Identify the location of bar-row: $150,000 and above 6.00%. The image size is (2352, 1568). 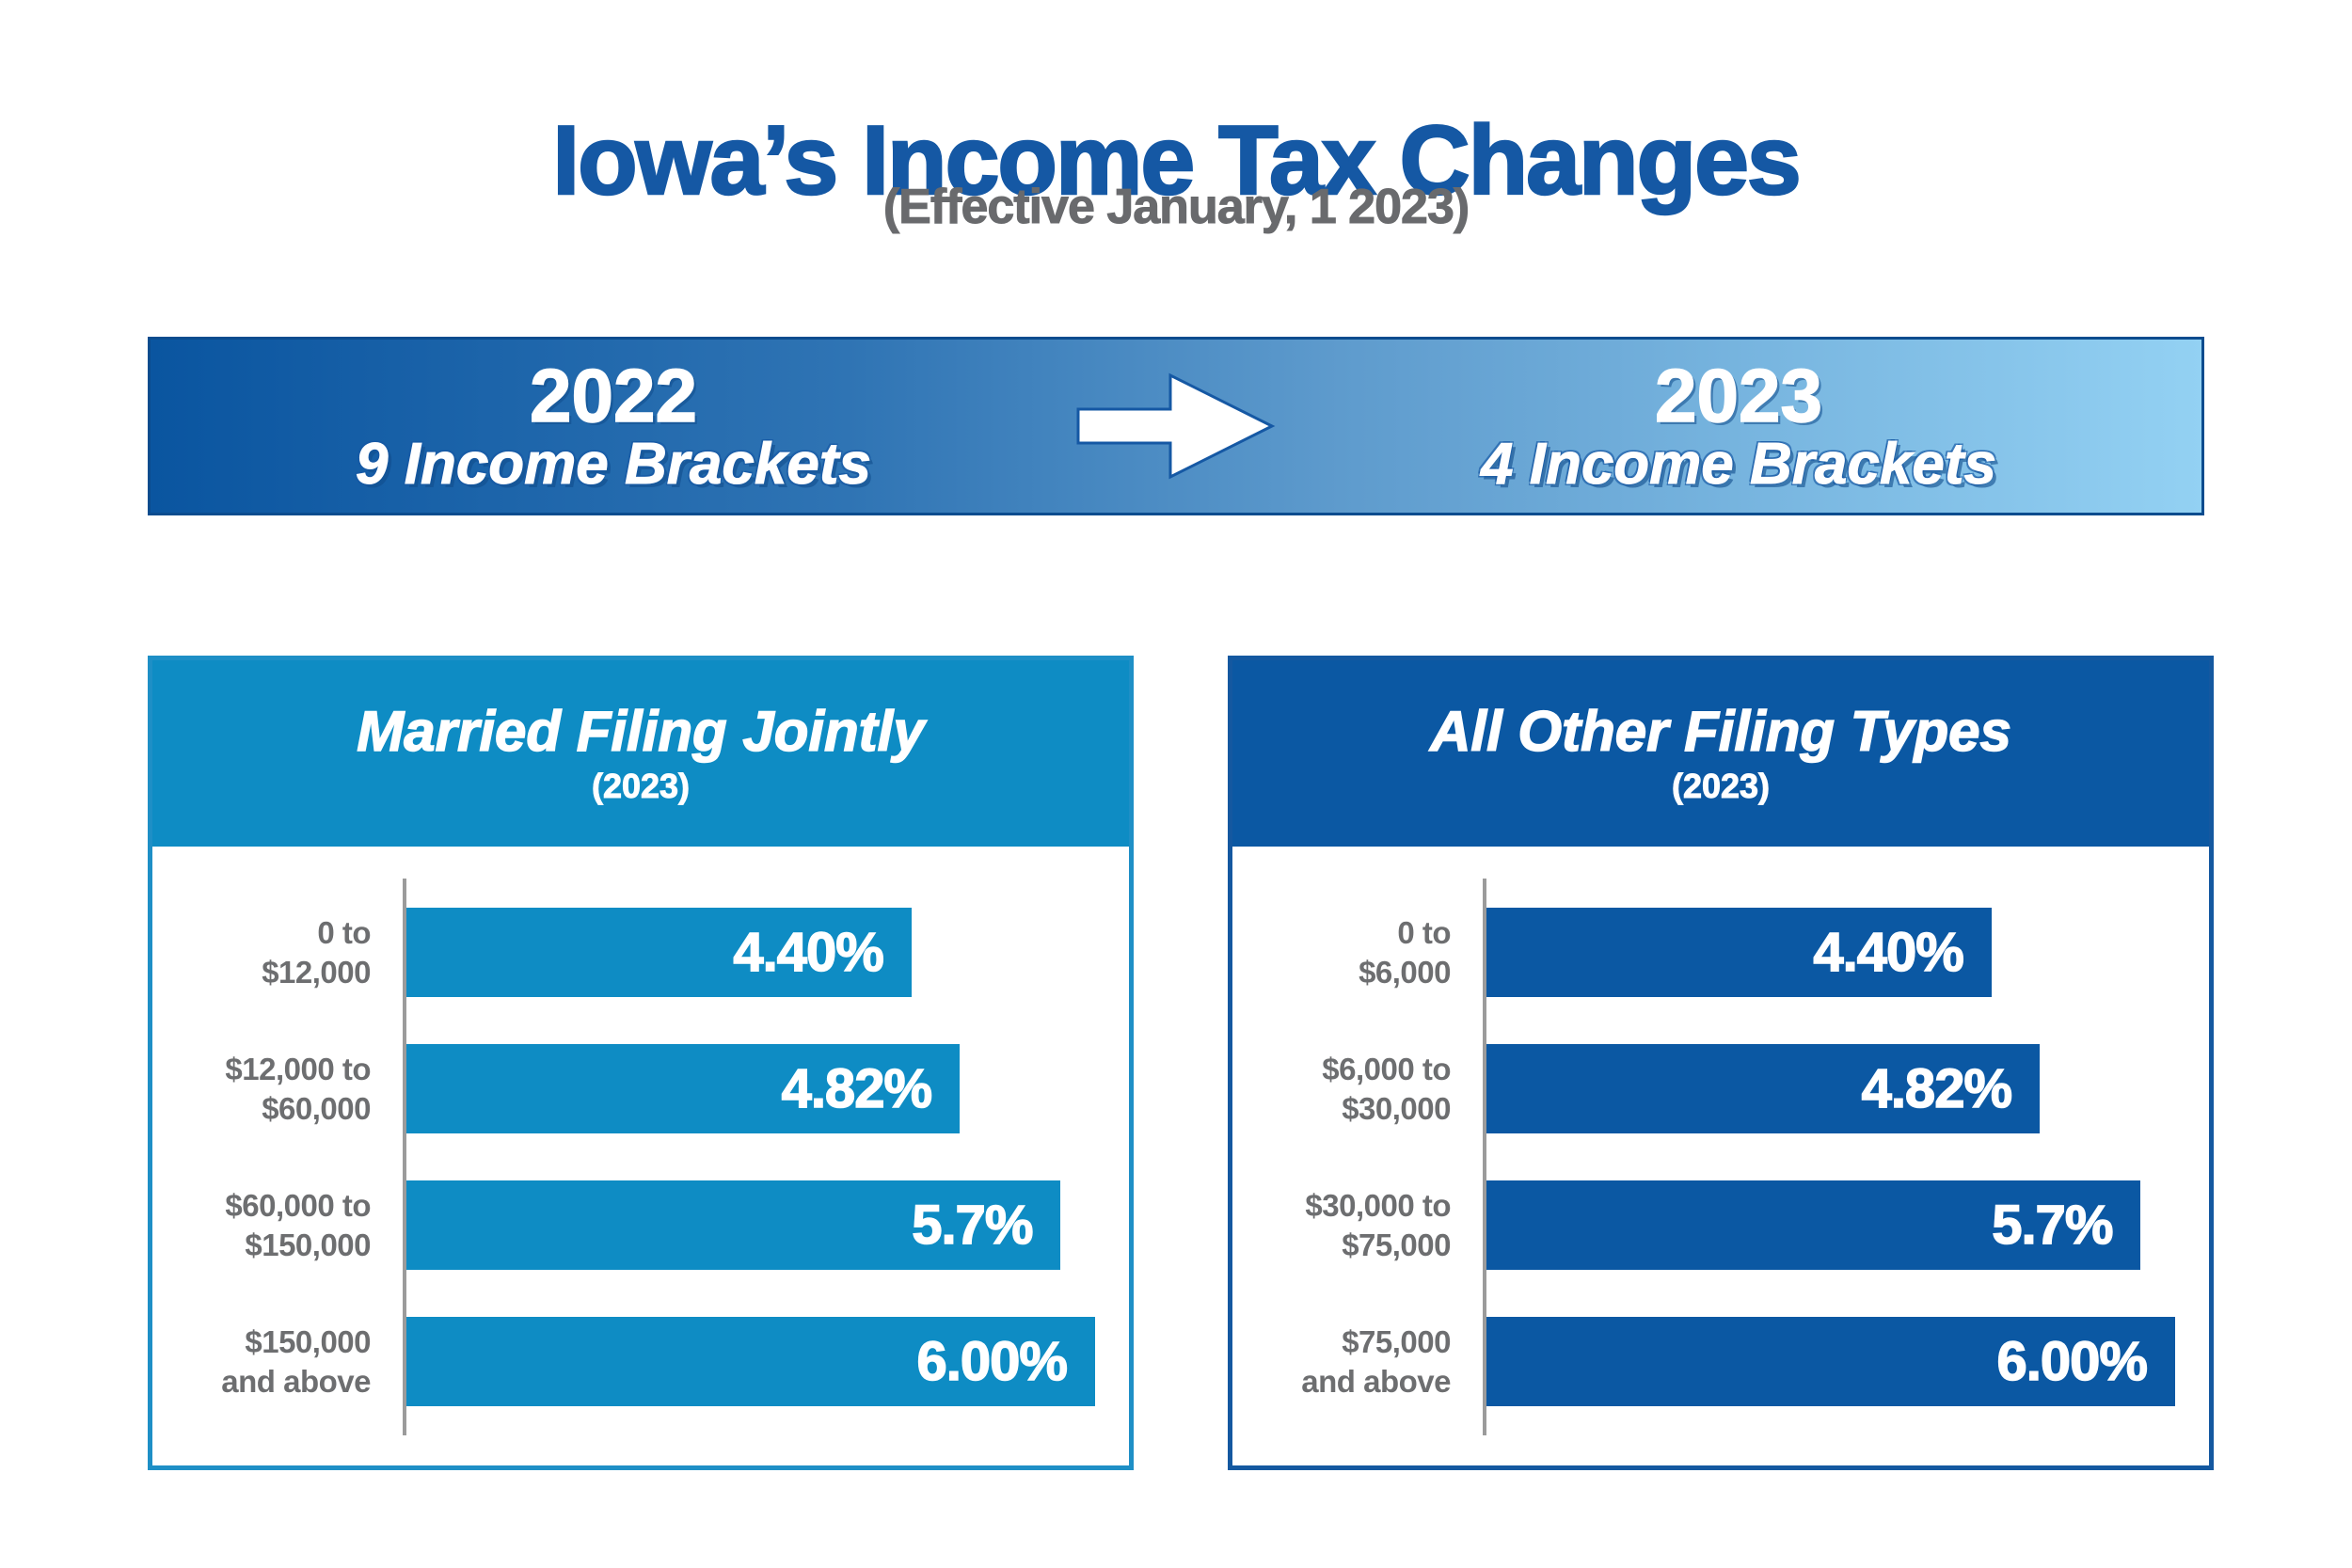
(640, 1361).